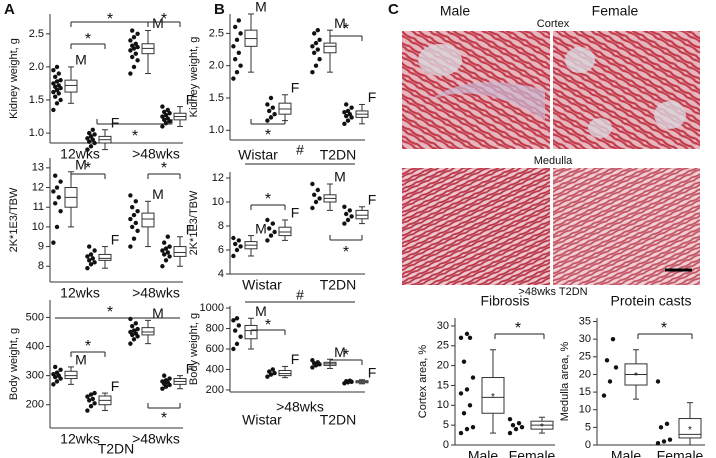 This screenshot has height=458, width=716. Describe the element at coordinates (194, 349) in the screenshot. I see `y-axis-label: Body weight, g` at that location.